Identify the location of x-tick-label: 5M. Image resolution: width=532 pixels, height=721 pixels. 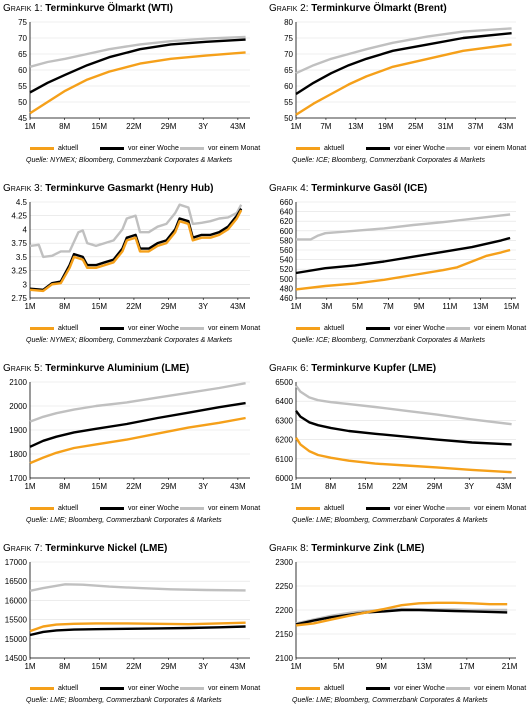
(357, 306).